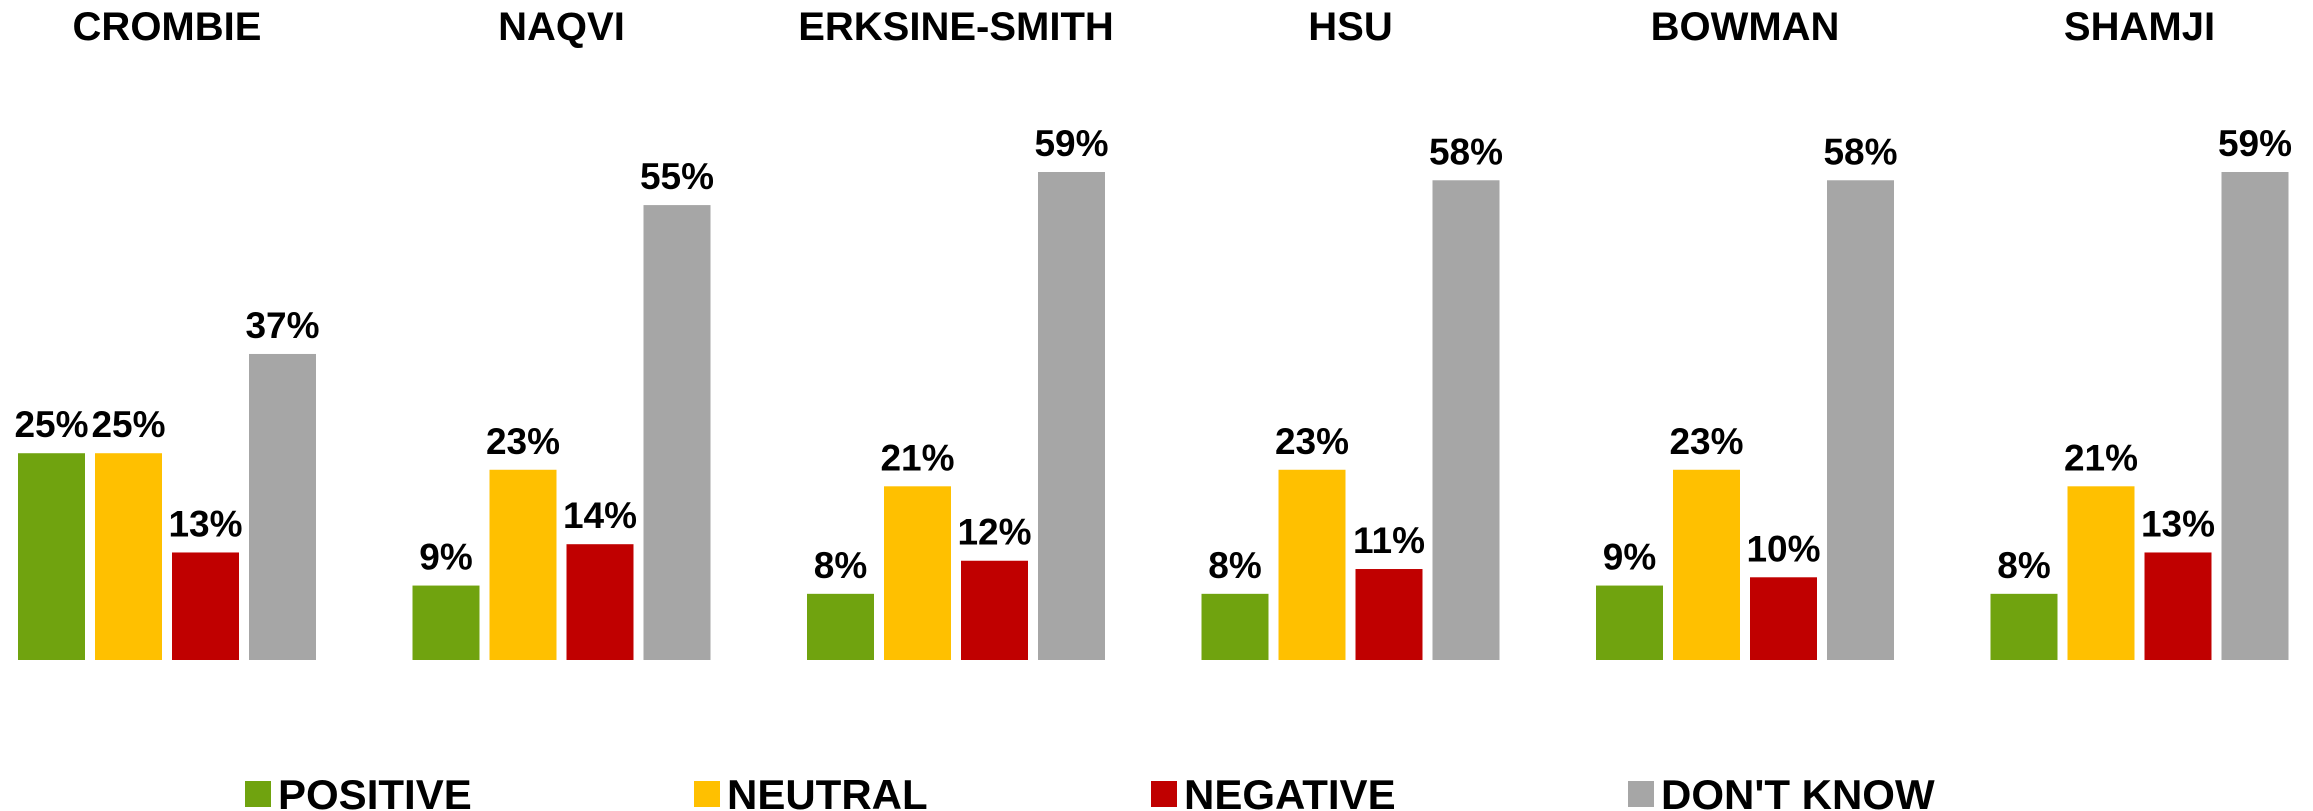 Image resolution: width=2313 pixels, height=811 pixels. Describe the element at coordinates (1745, 27) in the screenshot. I see `group-title: BOWMAN` at that location.